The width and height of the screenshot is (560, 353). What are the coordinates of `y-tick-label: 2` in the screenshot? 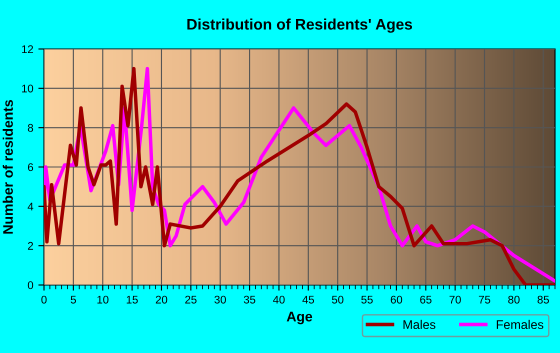 It's located at (31, 246).